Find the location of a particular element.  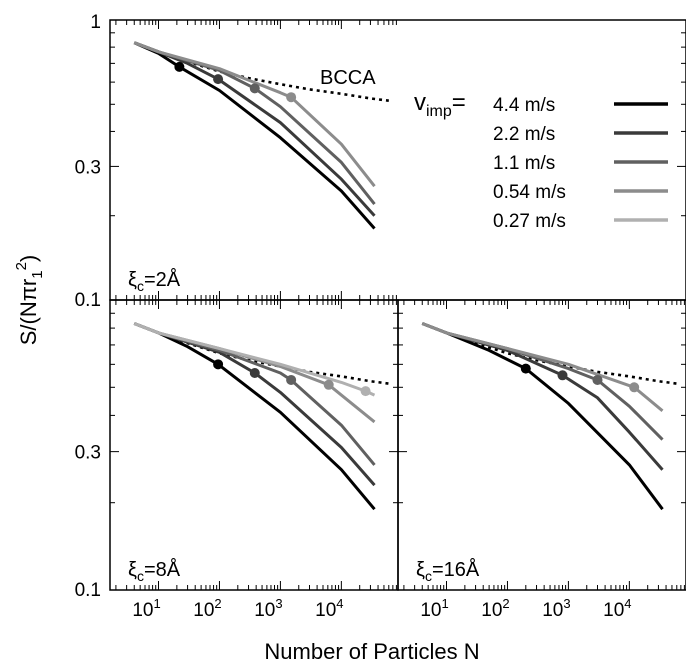

y-tick-label: 1 is located at coordinates (95, 22).